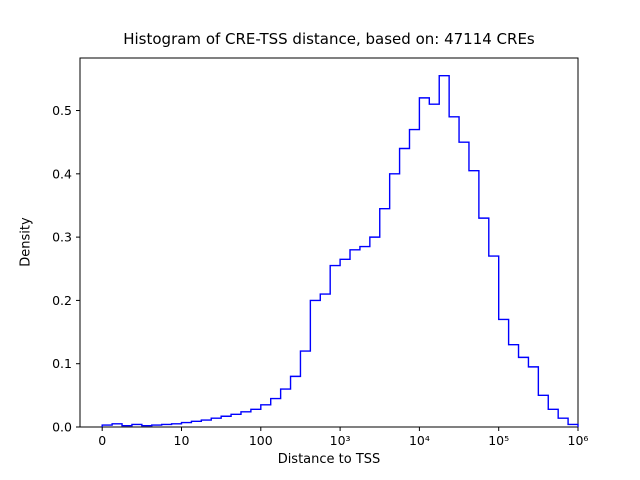 The image size is (640, 480). I want to click on x-tick-label: 10⁶, so click(578, 440).